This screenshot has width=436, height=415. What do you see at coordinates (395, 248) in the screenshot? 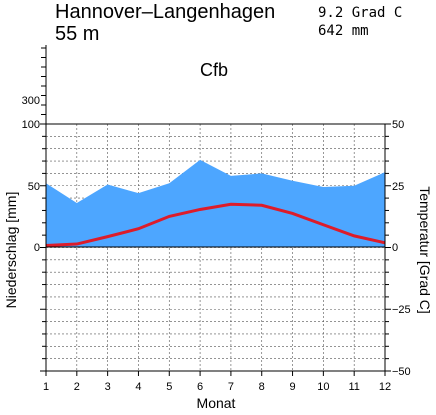
I see `right-tick-label-0: 0` at bounding box center [395, 248].